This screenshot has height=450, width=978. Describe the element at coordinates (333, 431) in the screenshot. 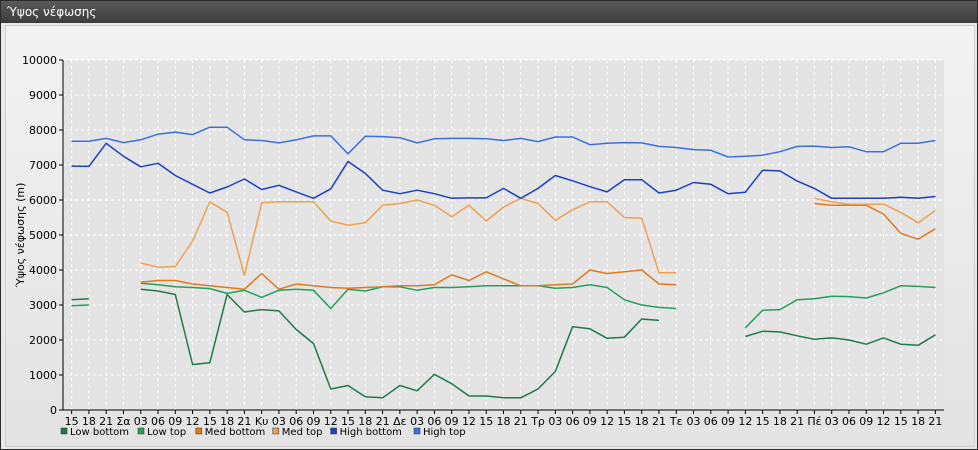

I see `legend-swatch-high-bottom` at that location.